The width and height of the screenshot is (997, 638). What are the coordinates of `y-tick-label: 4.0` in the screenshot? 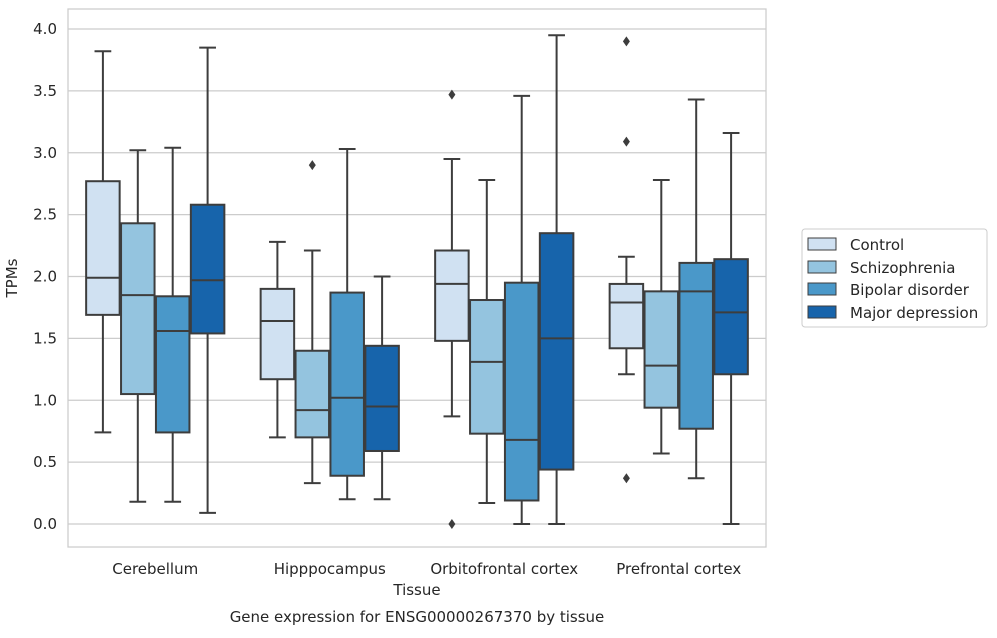 It's located at (45, 29).